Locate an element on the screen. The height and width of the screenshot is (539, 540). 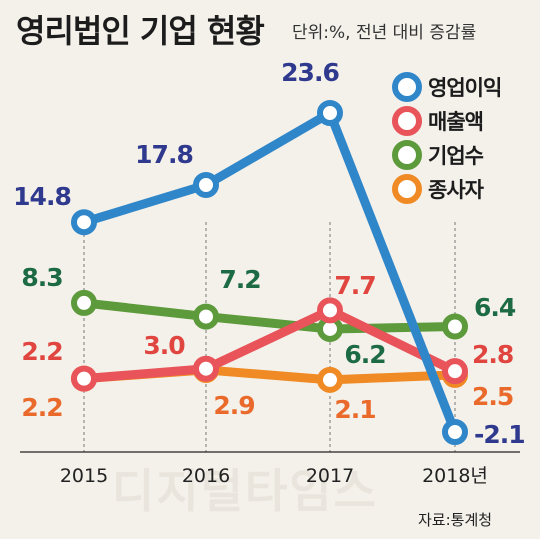
legend-label-sales: 매출액 is located at coordinates (456, 122).